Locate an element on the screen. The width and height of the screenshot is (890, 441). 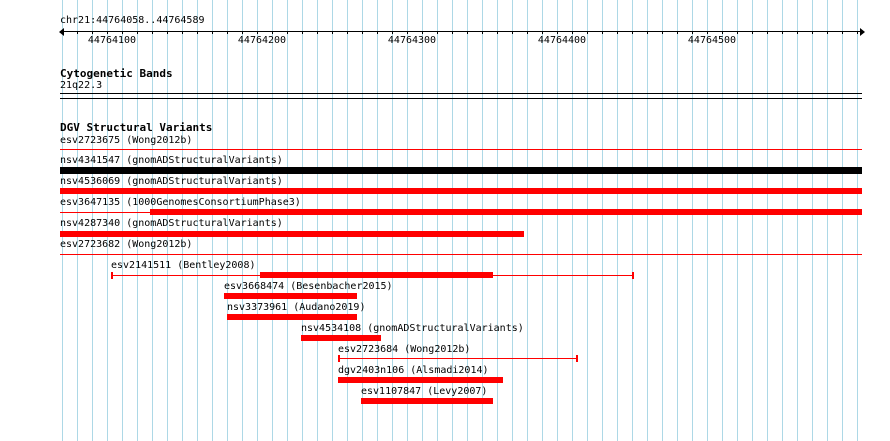
dgv-track-title: DGV Structural Variants is located at coordinates (136, 127).